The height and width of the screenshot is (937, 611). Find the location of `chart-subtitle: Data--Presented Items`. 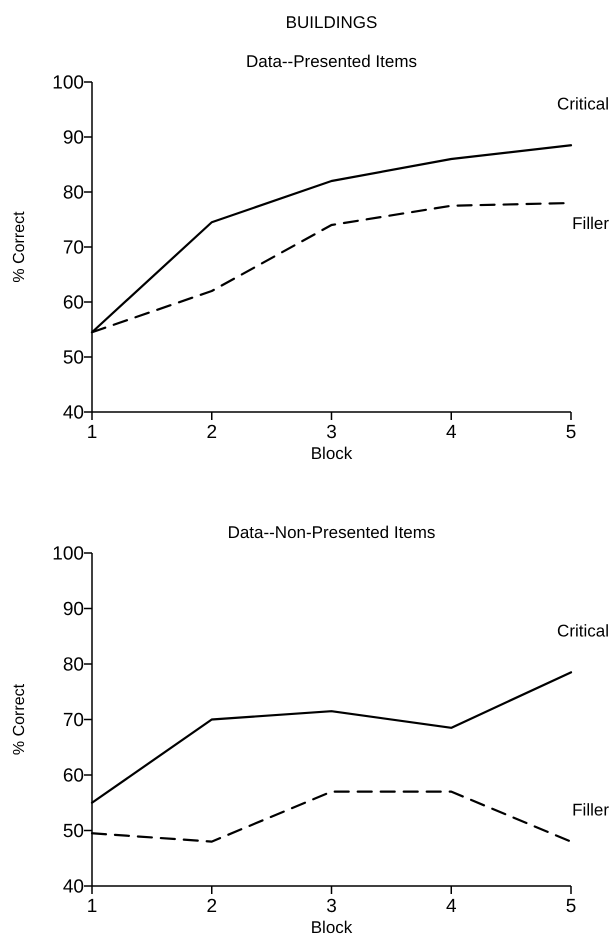

chart-subtitle: Data--Presented Items is located at coordinates (332, 61).